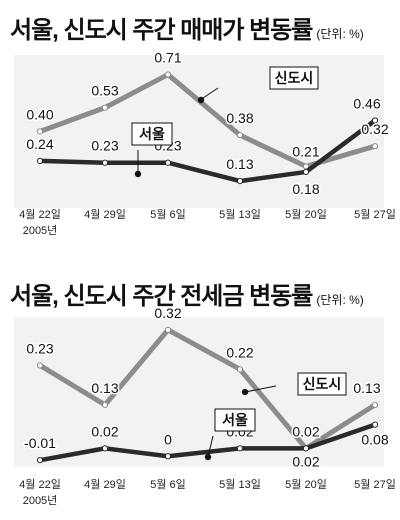 The width and height of the screenshot is (400, 520). I want to click on chart-title: 서울, 신도시 주간 전세금 변동률 (단위: %), so click(187, 296).